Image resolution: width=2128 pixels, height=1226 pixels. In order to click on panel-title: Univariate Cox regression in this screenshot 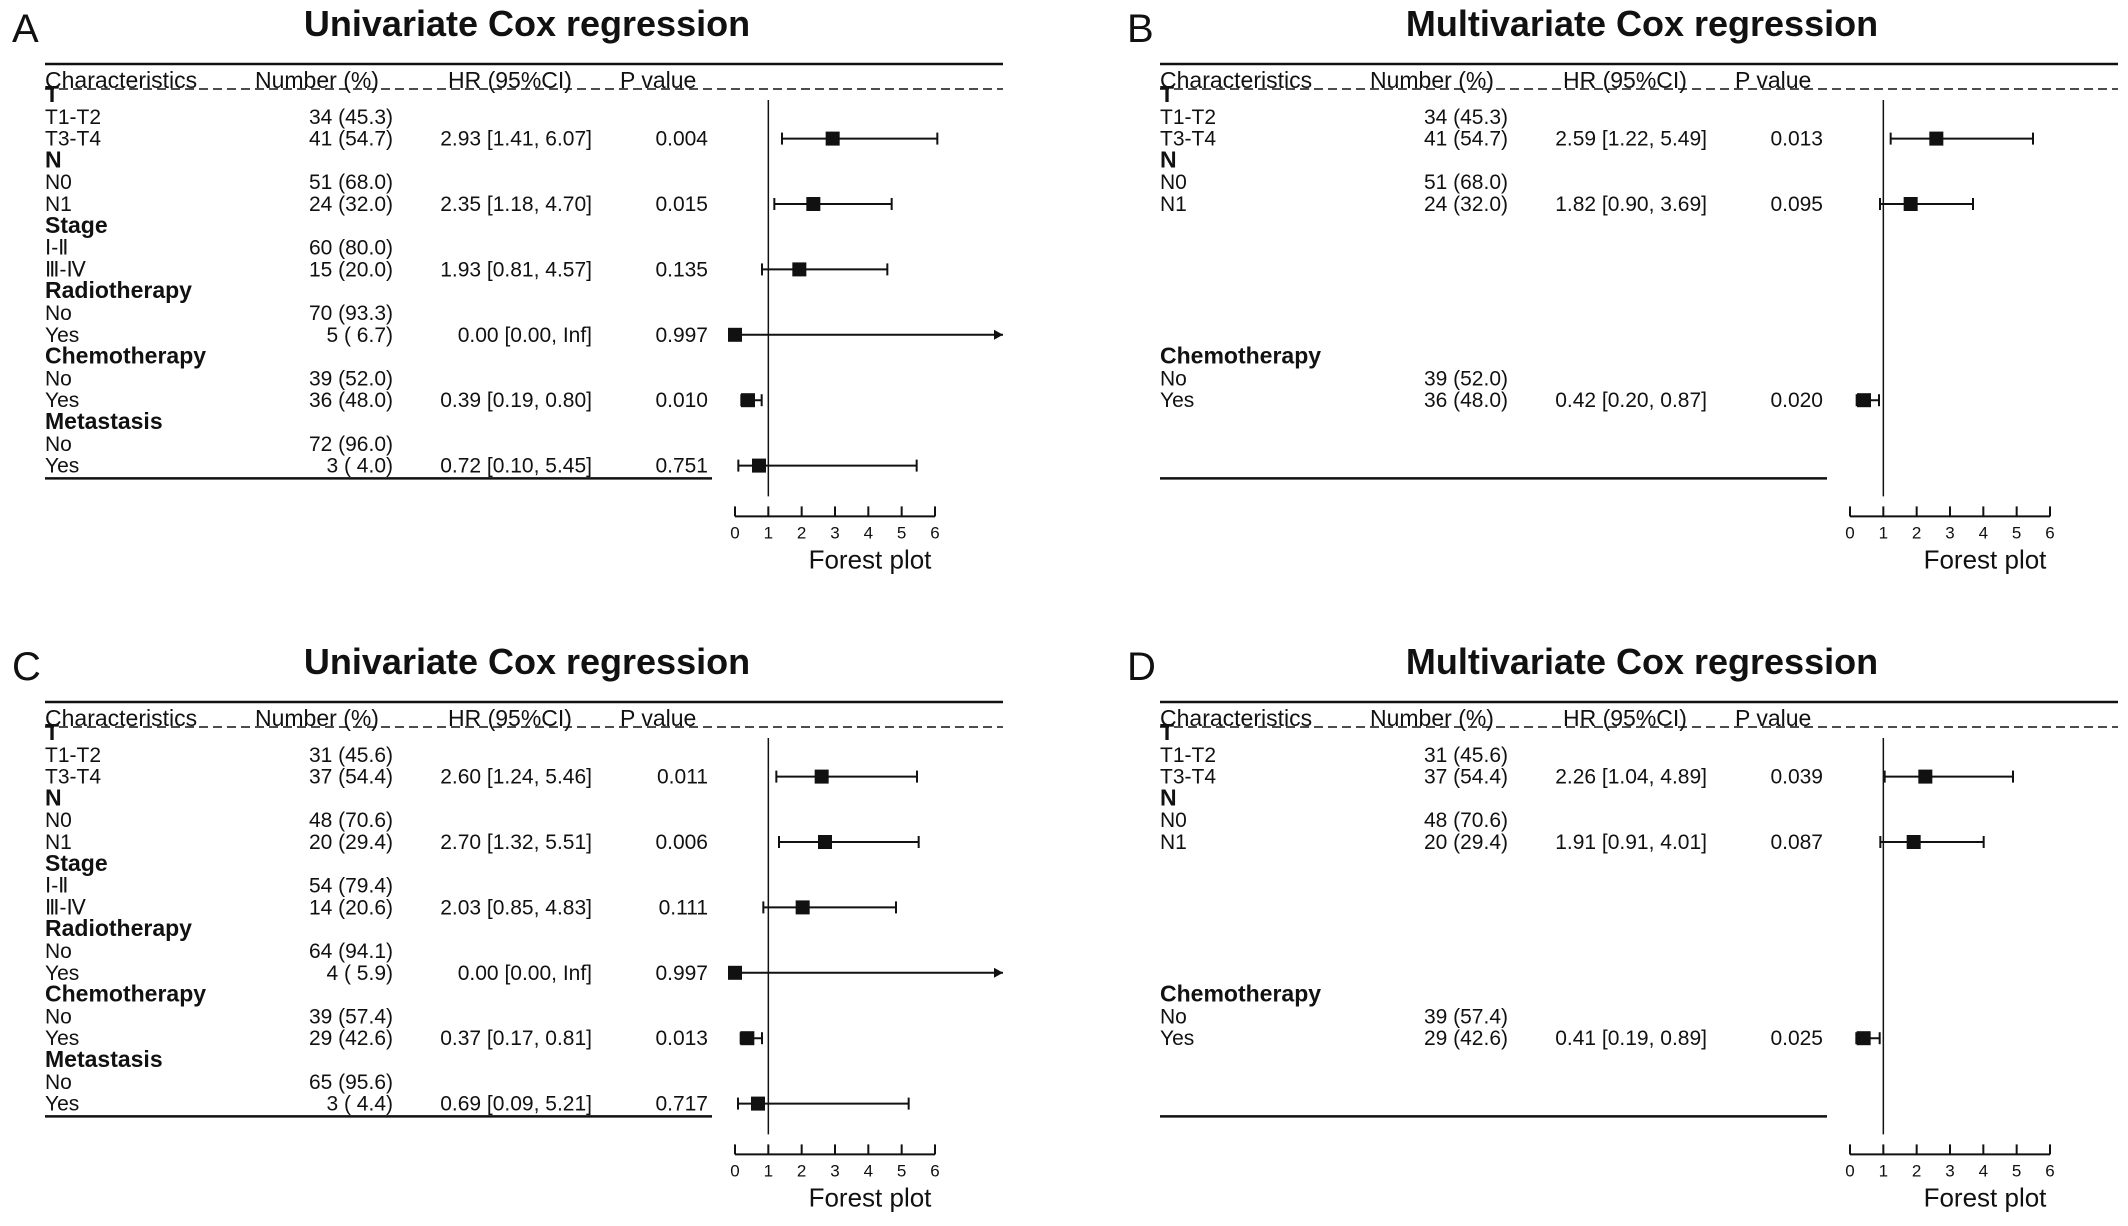, I will do `click(527, 23)`.